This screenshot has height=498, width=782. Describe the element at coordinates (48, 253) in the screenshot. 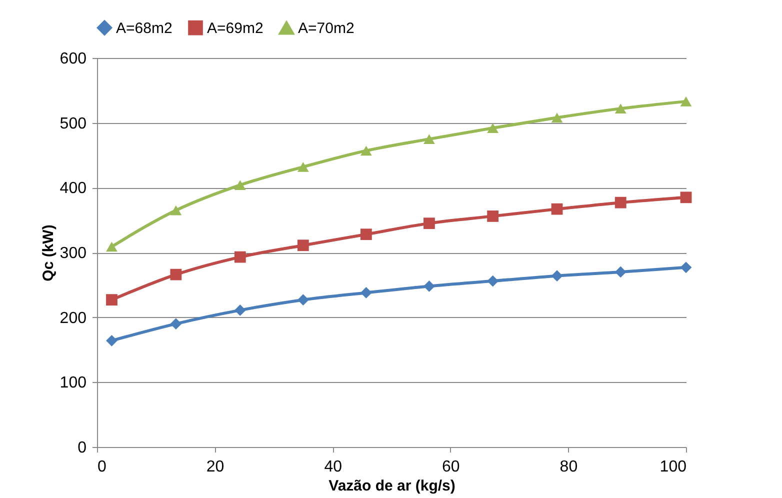

I see `y-axis-title: Qc (kW)` at that location.